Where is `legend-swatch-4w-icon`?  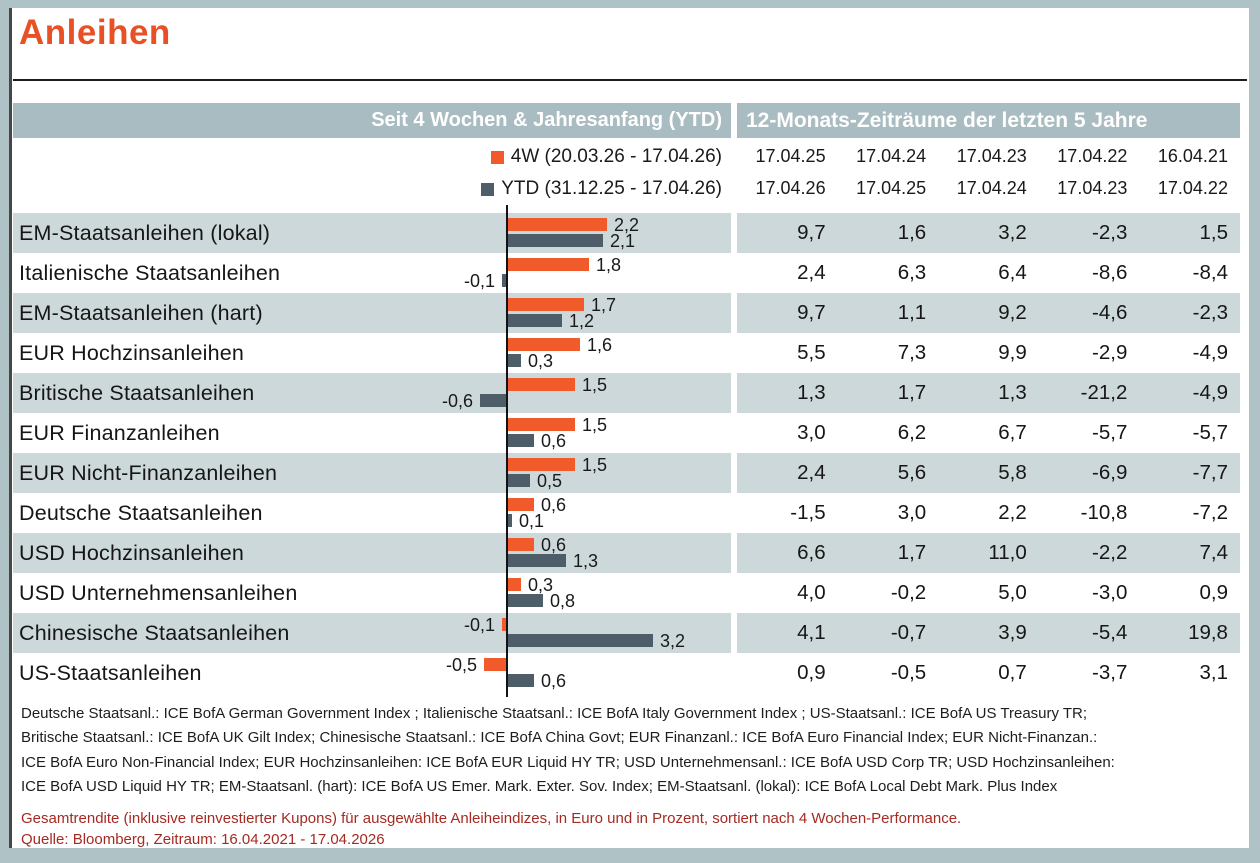 legend-swatch-4w-icon is located at coordinates (497, 157).